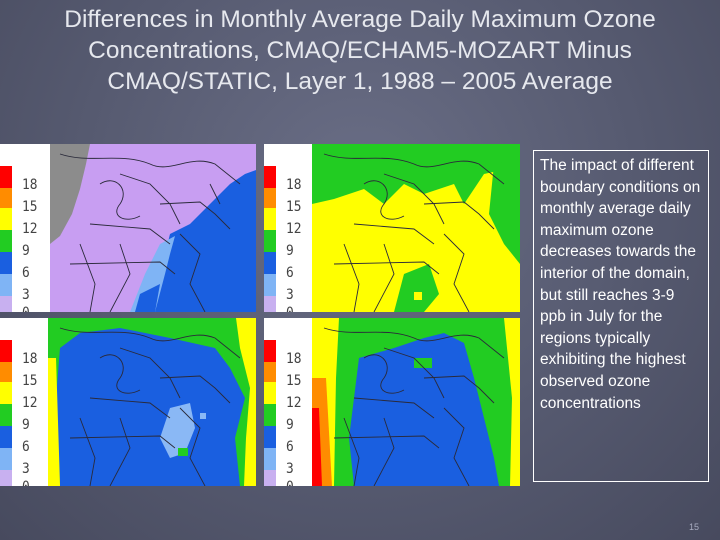 The height and width of the screenshot is (540, 720). I want to click on map-panel-top-right: 18 15 12 9 6 3 0, so click(392, 228).